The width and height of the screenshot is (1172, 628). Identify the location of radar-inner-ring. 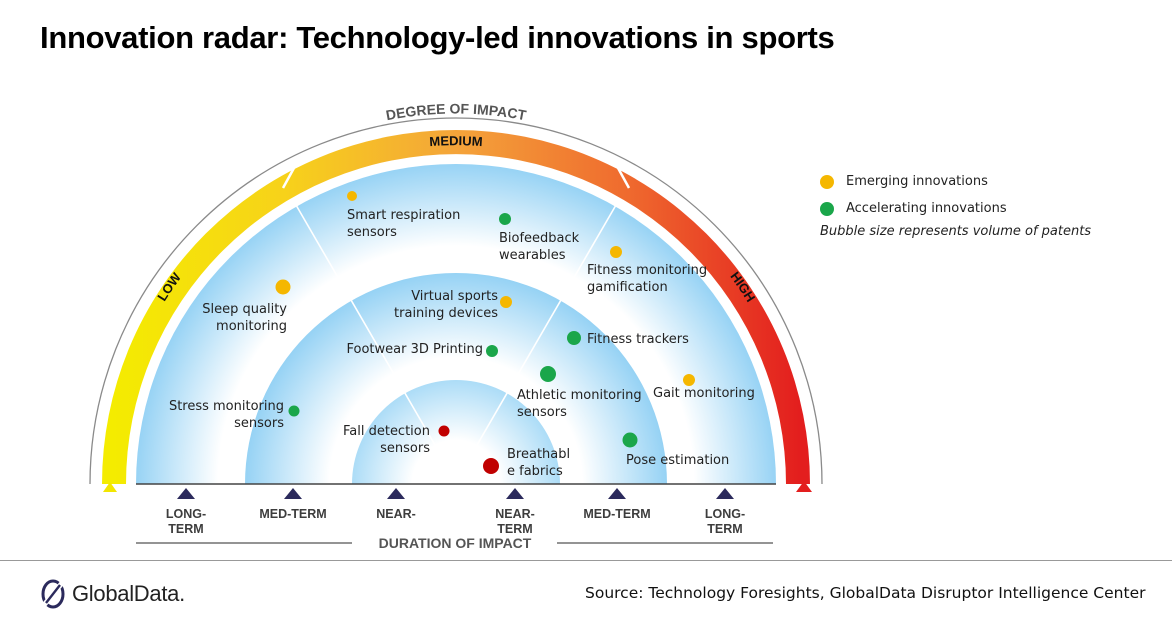
(456, 432).